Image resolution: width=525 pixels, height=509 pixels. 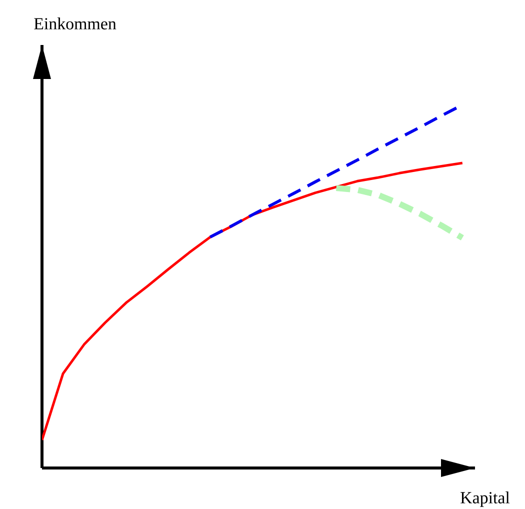 What do you see at coordinates (75, 24) in the screenshot?
I see `y-axis-title: Einkommen` at bounding box center [75, 24].